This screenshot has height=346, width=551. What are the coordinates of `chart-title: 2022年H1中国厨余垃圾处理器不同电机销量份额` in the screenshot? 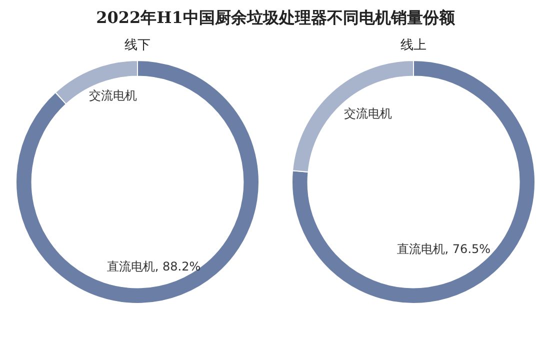 It's located at (275, 18).